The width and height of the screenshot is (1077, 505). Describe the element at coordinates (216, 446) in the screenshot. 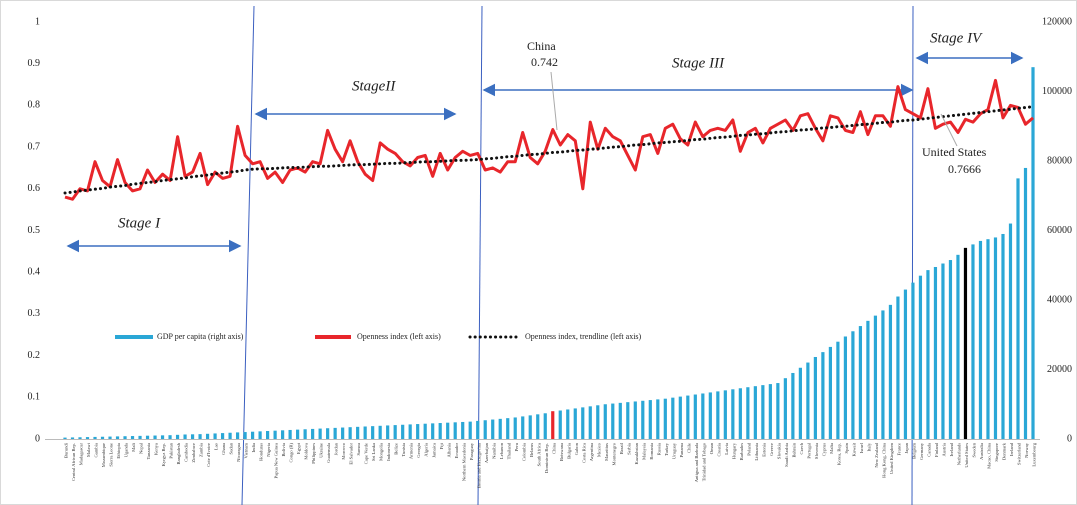

I see `x-tick-label: Lao` at that location.